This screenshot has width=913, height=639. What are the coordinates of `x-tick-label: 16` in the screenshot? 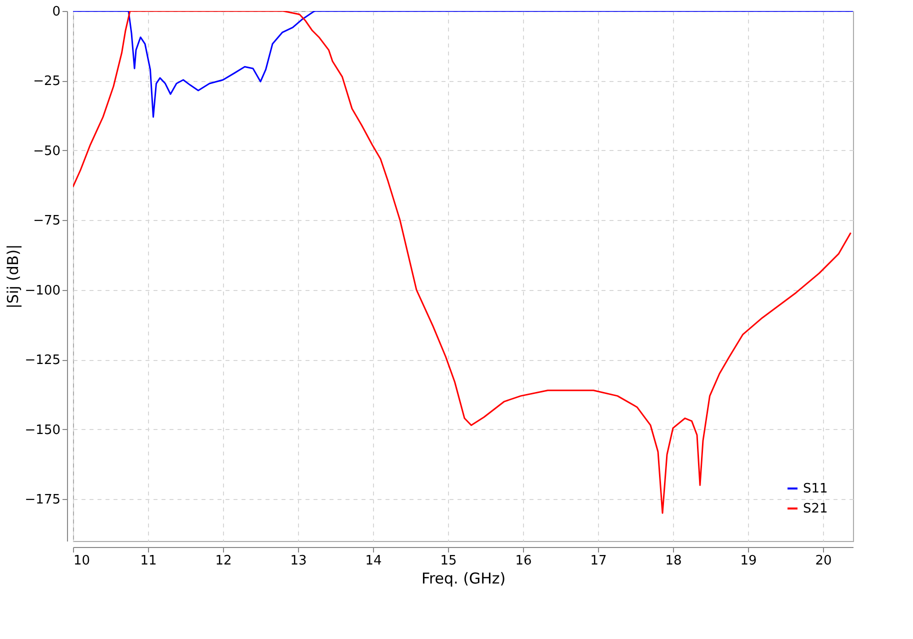 It's located at (523, 561).